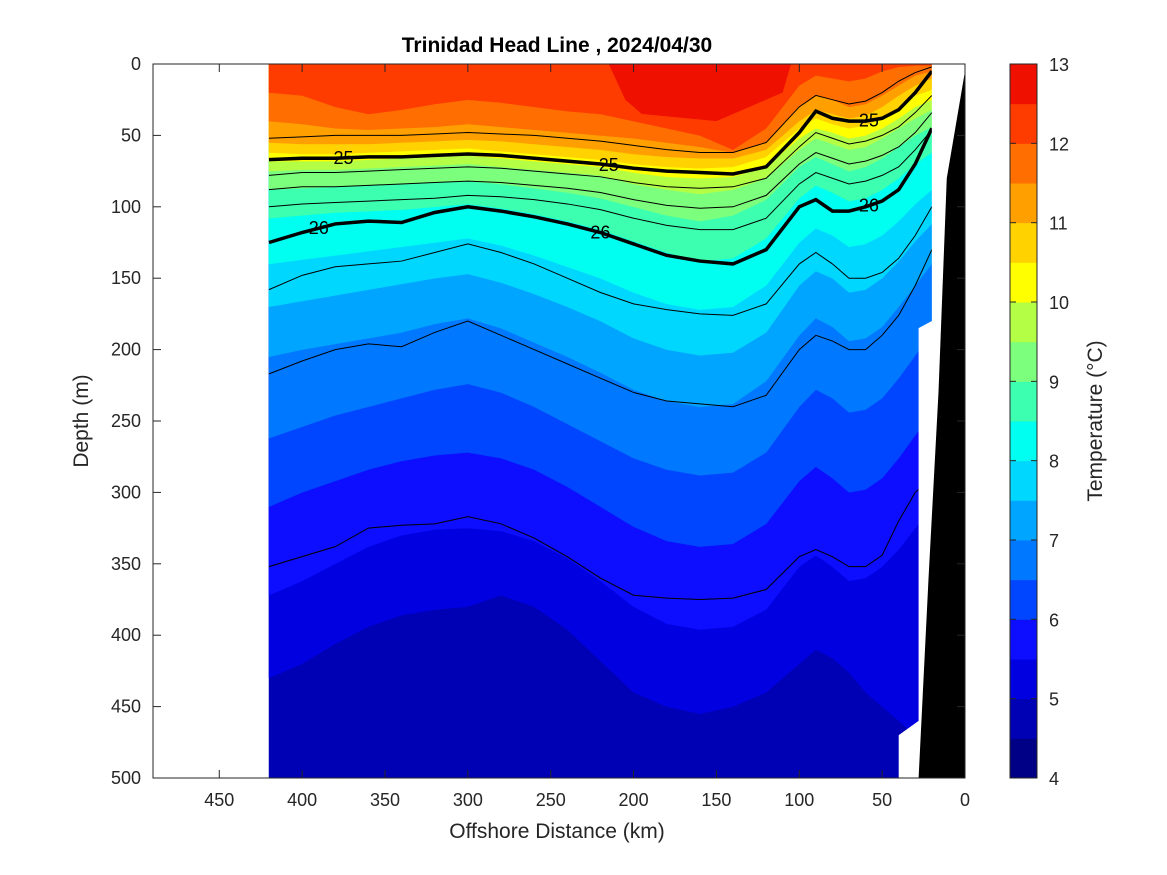 The height and width of the screenshot is (875, 1167). What do you see at coordinates (1054, 382) in the screenshot?
I see `colorbar-tick-label: 9` at bounding box center [1054, 382].